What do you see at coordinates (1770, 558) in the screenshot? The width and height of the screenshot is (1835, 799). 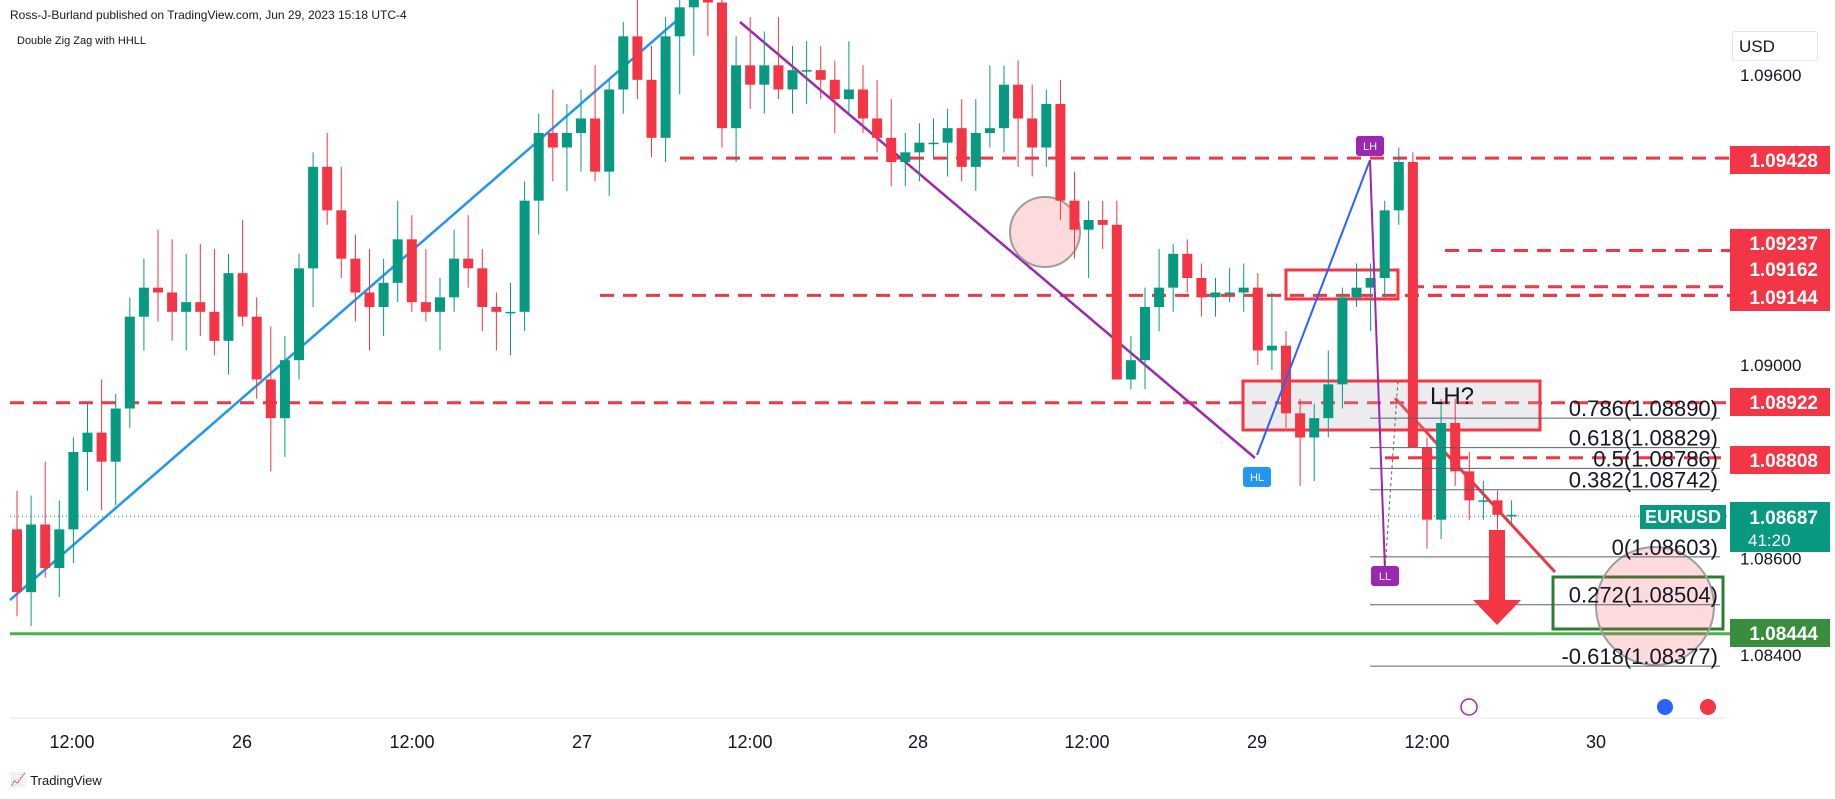 I see `price-axis-tick: 1.08600` at bounding box center [1770, 558].